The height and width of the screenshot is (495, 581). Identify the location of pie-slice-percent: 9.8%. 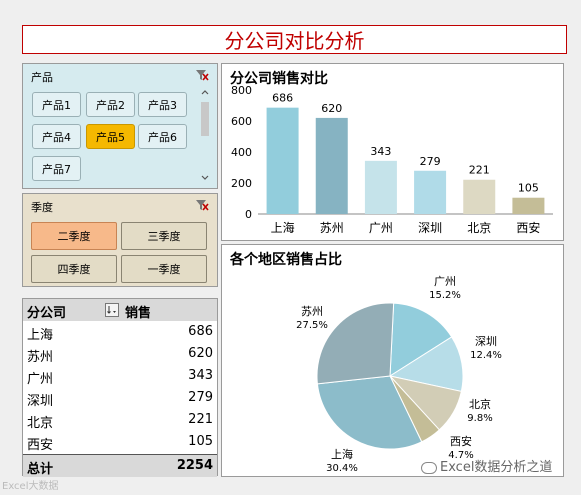
(479, 418).